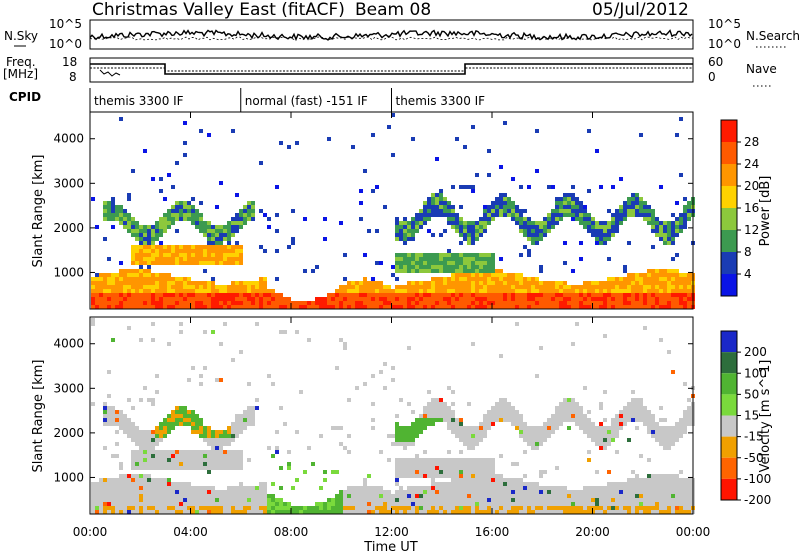 Image resolution: width=800 pixels, height=554 pixels. I want to click on nave-label: Nave, so click(761, 69).